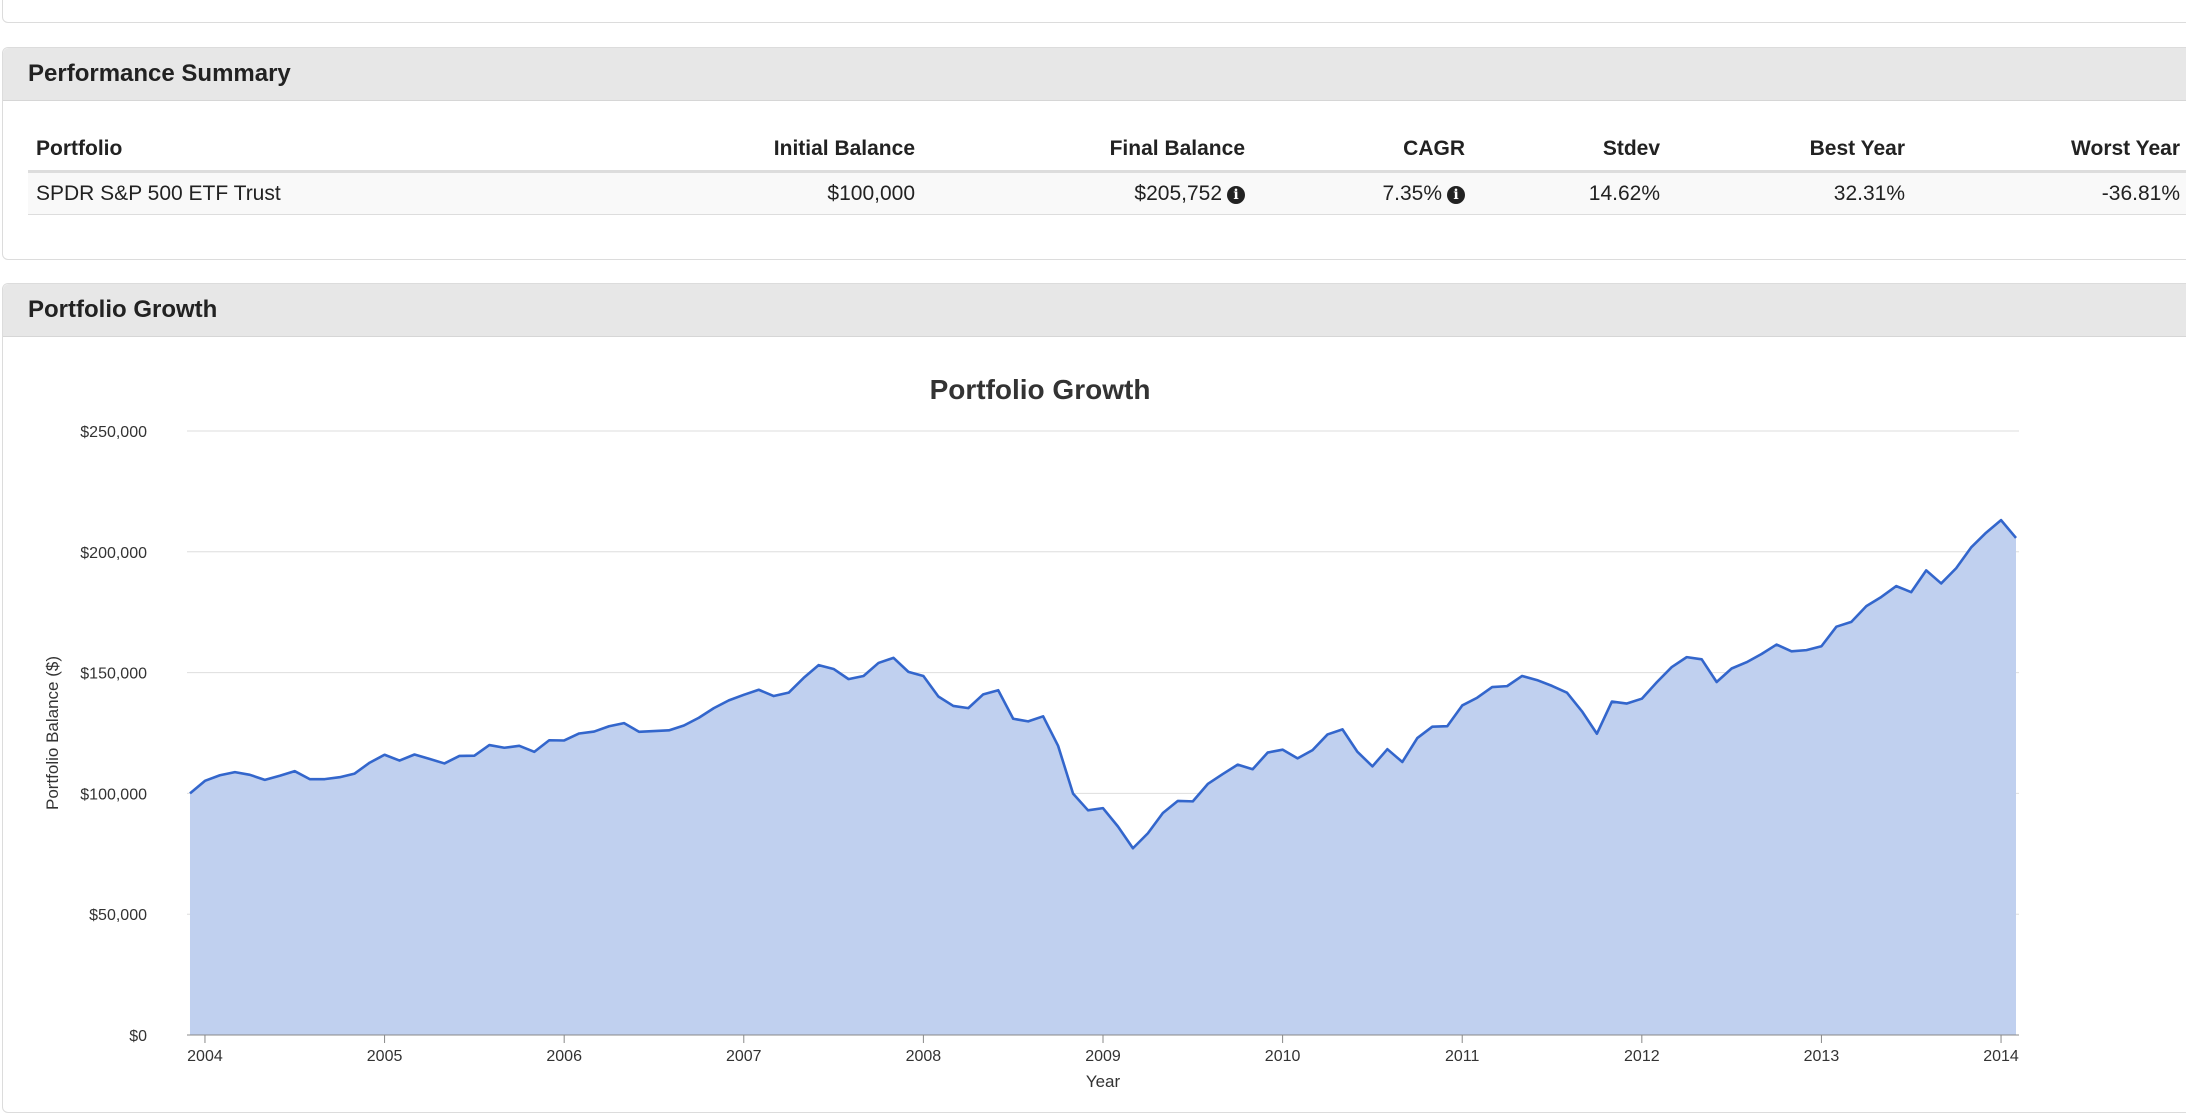 The image size is (2186, 1119). Describe the element at coordinates (1094, 74) in the screenshot. I see `panel-header: Performance Summary` at that location.